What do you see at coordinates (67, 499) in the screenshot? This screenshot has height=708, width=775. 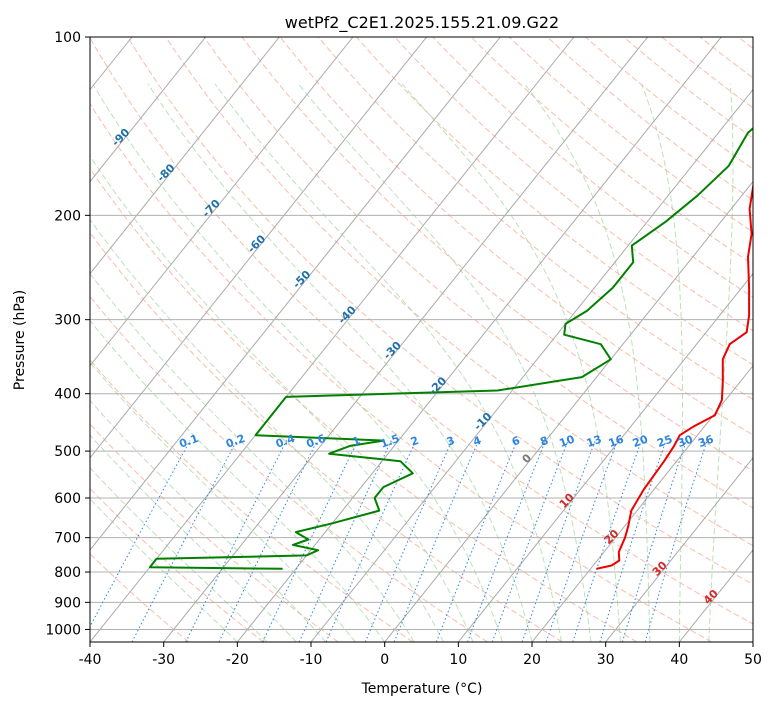 I see `y-tick-label: 600` at bounding box center [67, 499].